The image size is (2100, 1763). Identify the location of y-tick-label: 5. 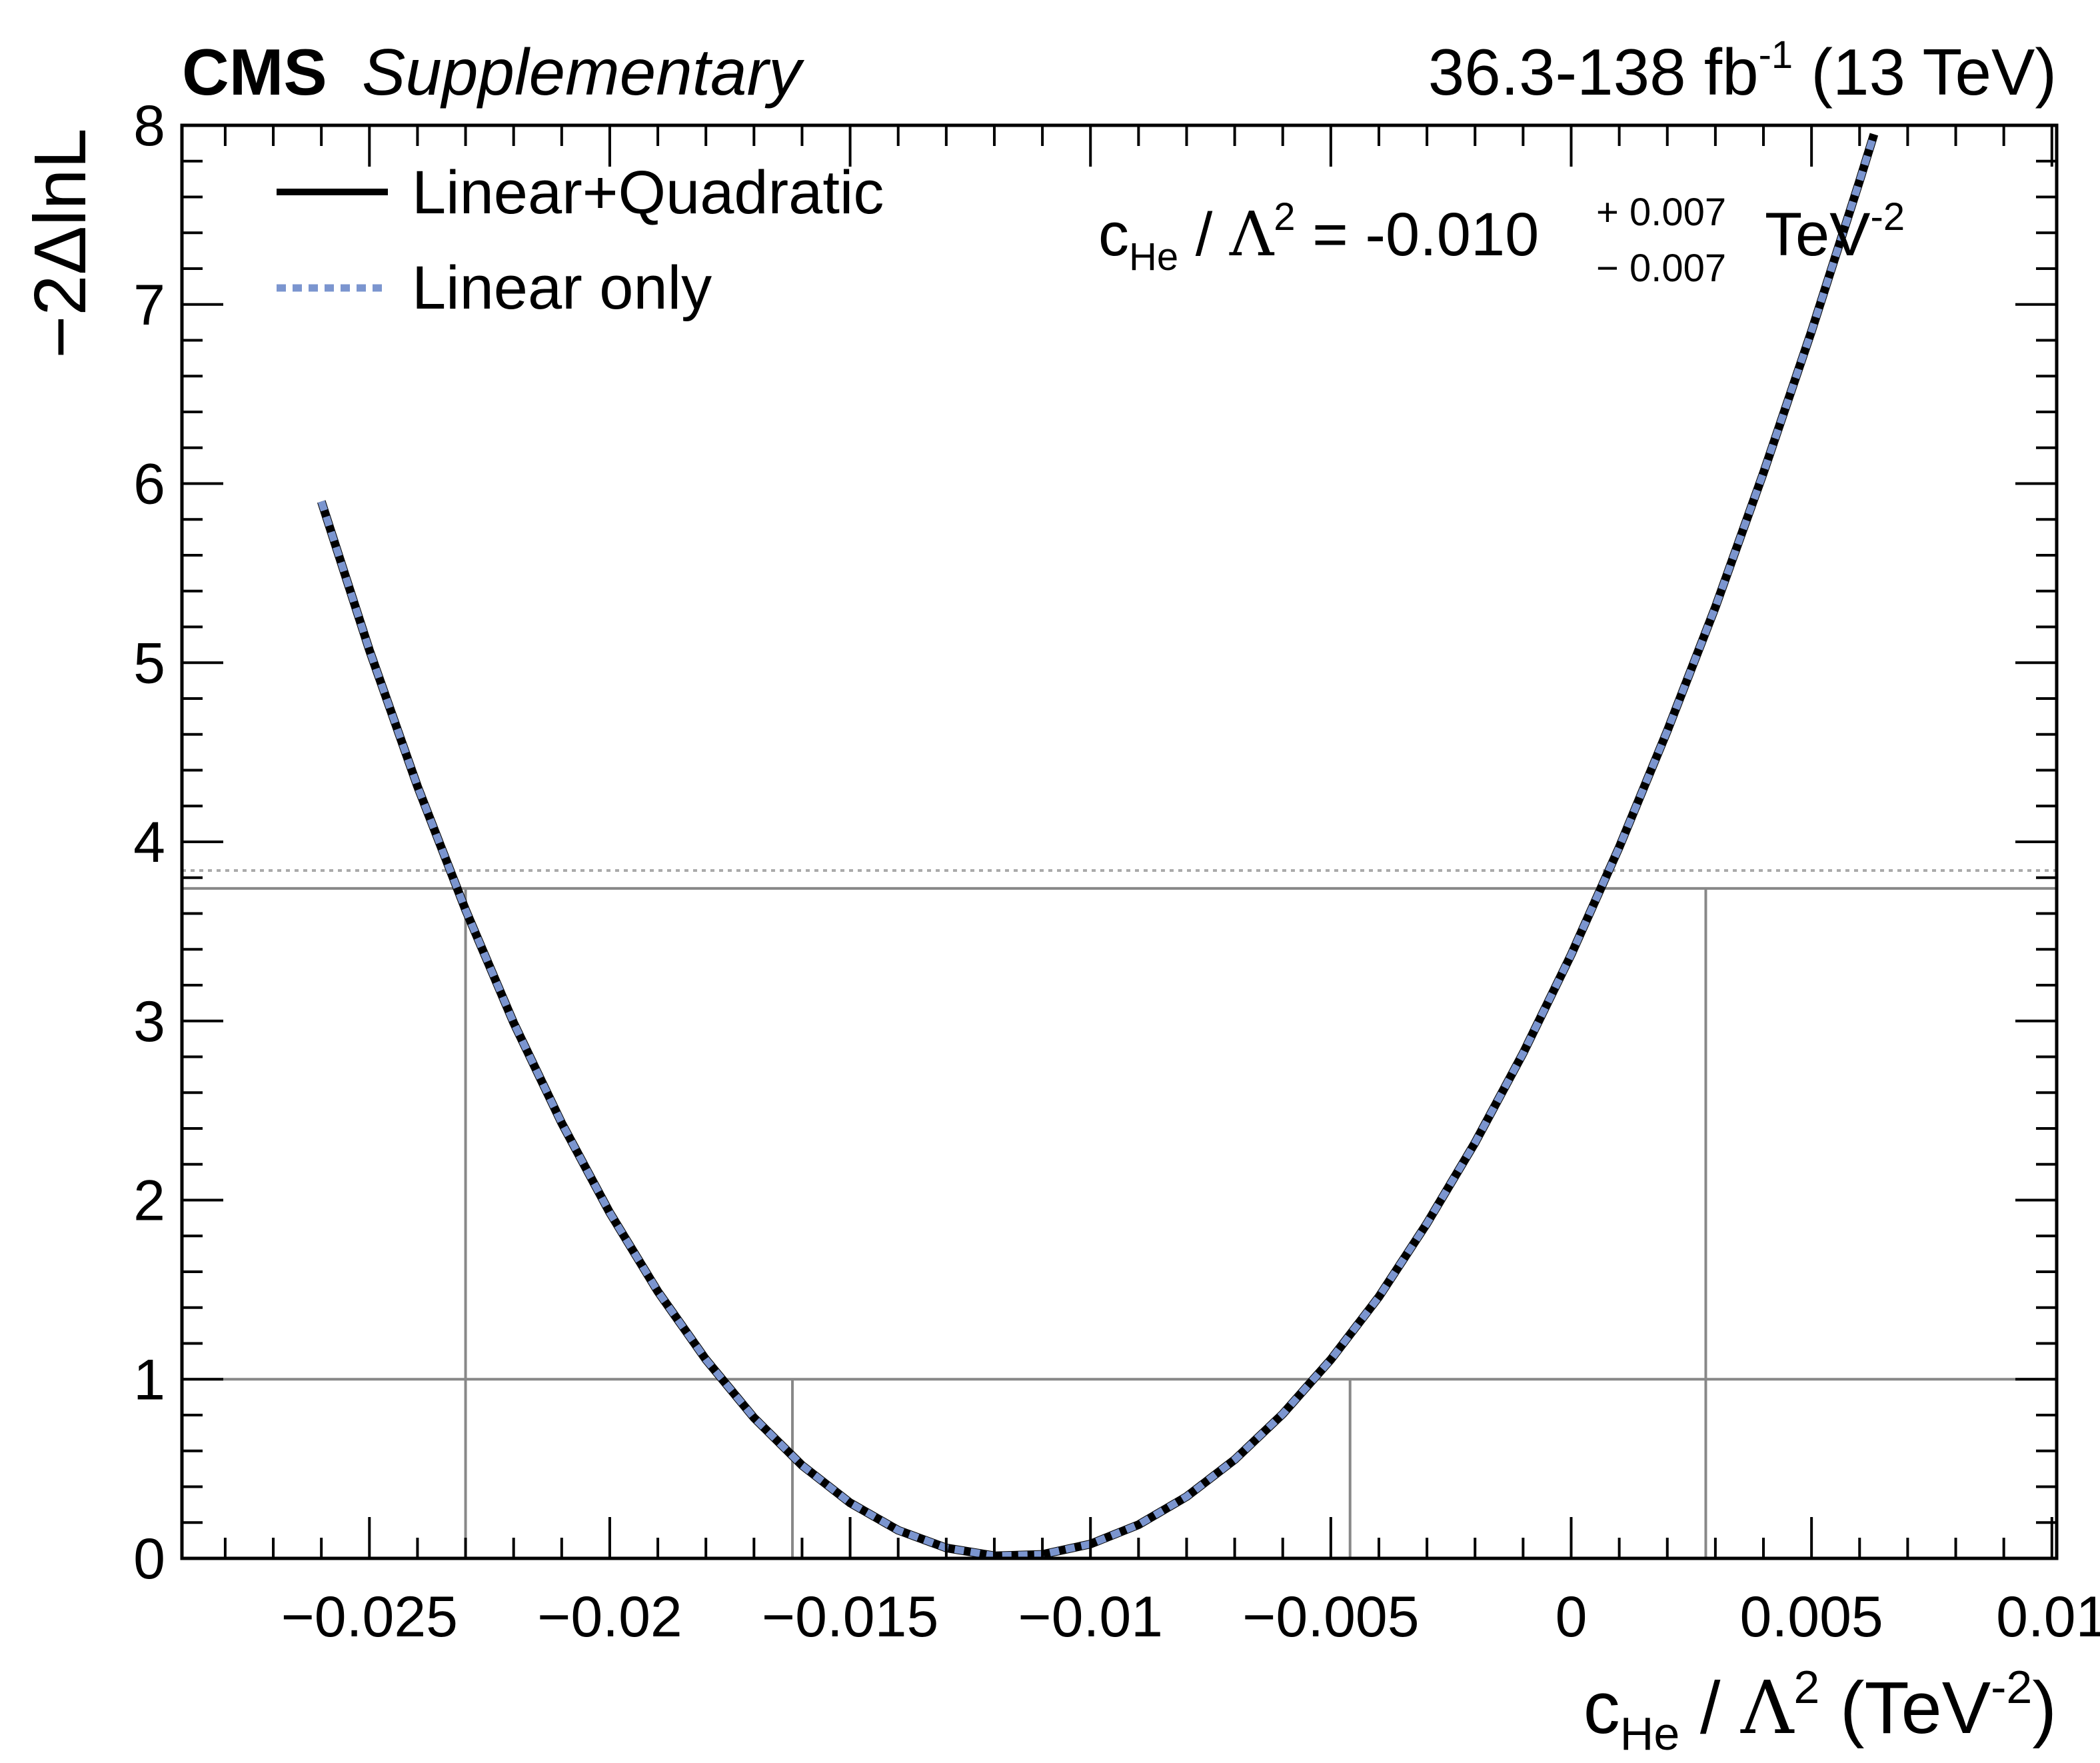
(149, 663).